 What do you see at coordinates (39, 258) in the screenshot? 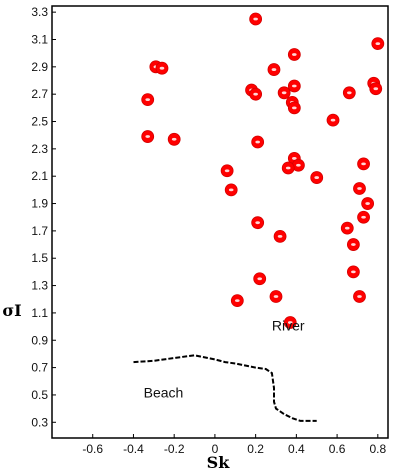
I see `y-tick-label: 1.5` at bounding box center [39, 258].